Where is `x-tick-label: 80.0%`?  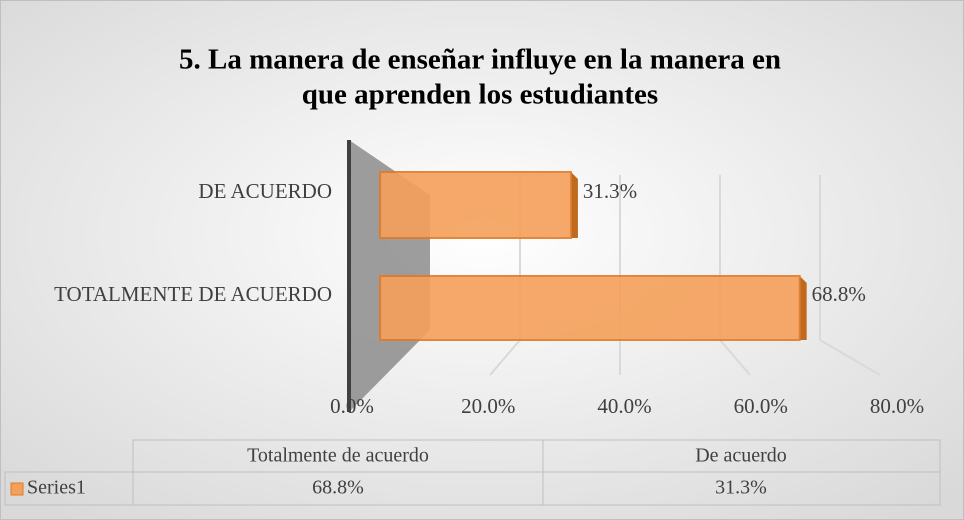 x-tick-label: 80.0% is located at coordinates (897, 406).